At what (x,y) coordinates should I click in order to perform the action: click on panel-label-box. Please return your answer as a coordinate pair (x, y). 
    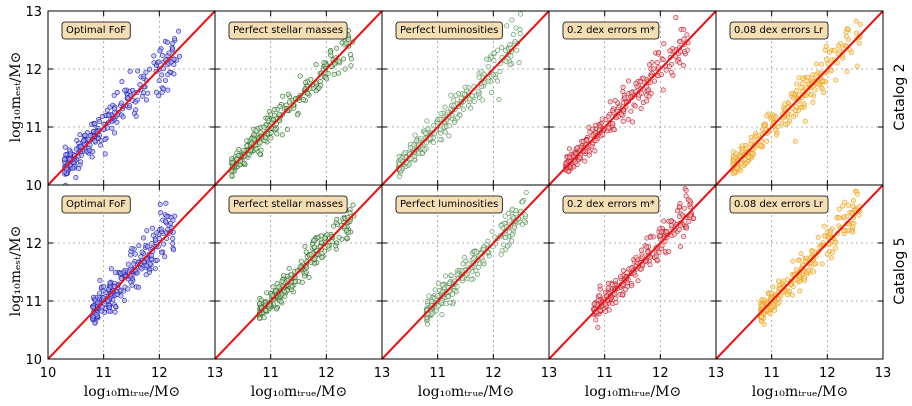
    Looking at the image, I should click on (288, 30).